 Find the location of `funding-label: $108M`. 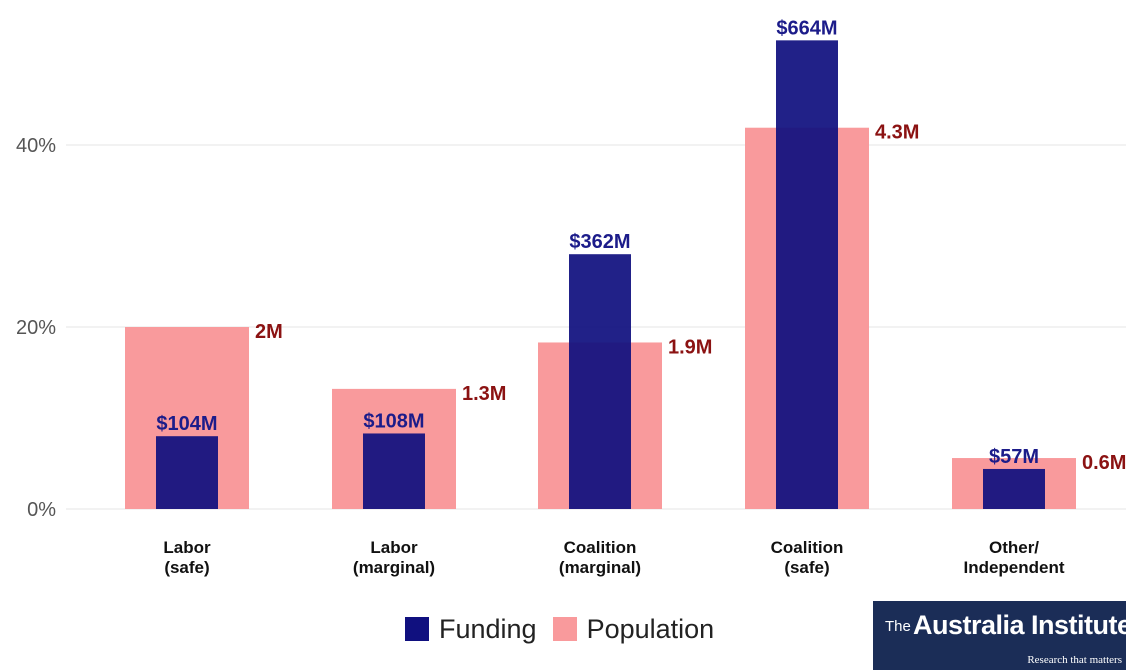

funding-label: $108M is located at coordinates (393, 421).